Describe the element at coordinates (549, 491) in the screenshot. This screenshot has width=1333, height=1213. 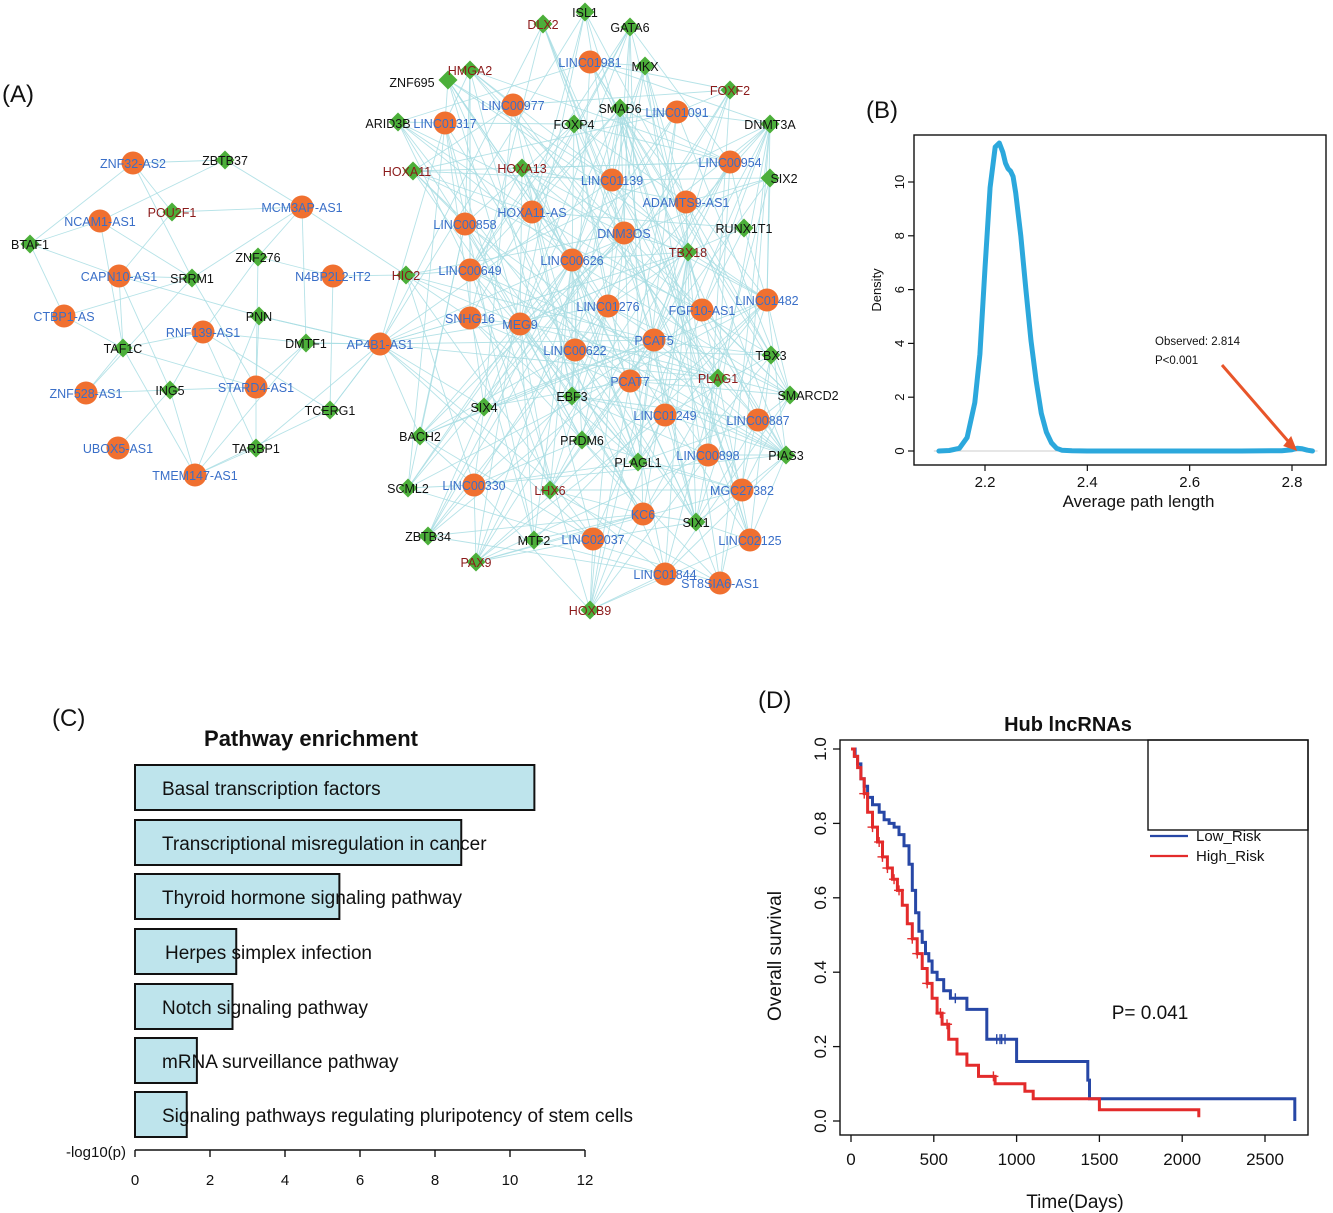
I see `node-label: LHX6` at that location.